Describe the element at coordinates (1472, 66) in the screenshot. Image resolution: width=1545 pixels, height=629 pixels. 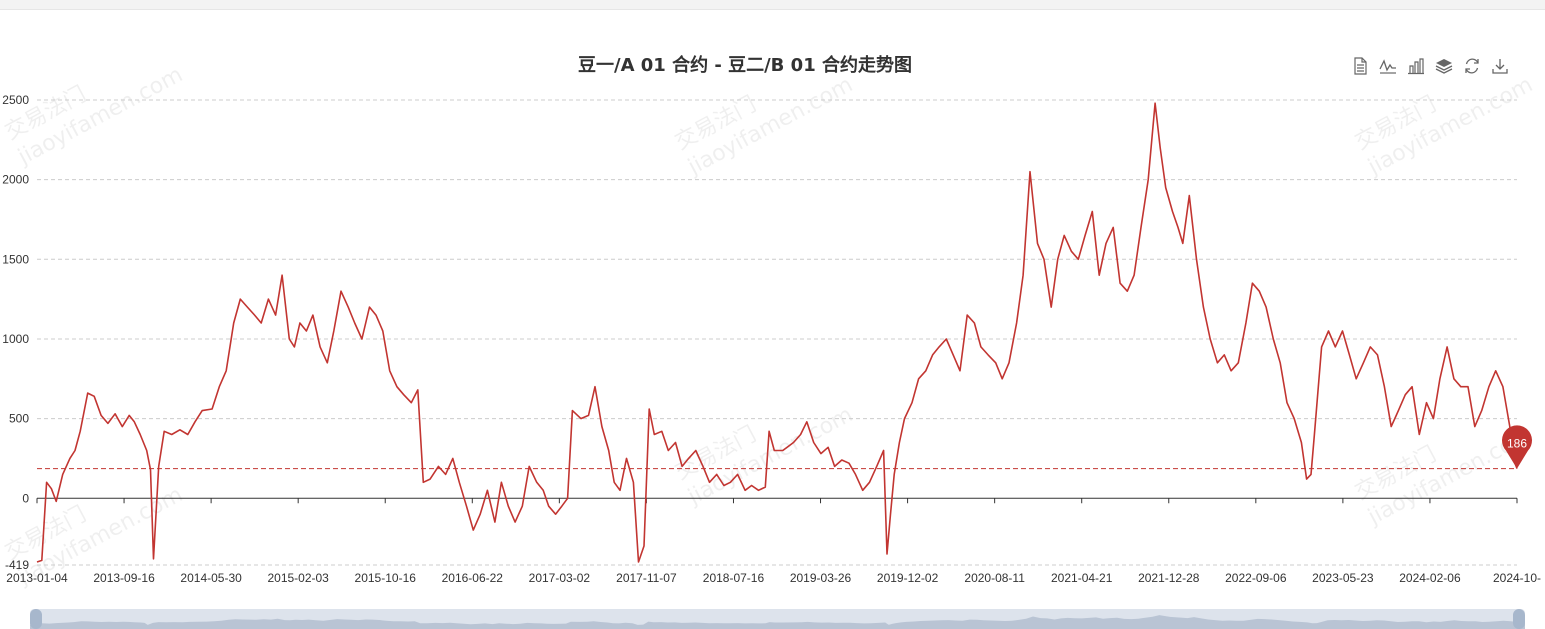
I see `restore-icon` at that location.